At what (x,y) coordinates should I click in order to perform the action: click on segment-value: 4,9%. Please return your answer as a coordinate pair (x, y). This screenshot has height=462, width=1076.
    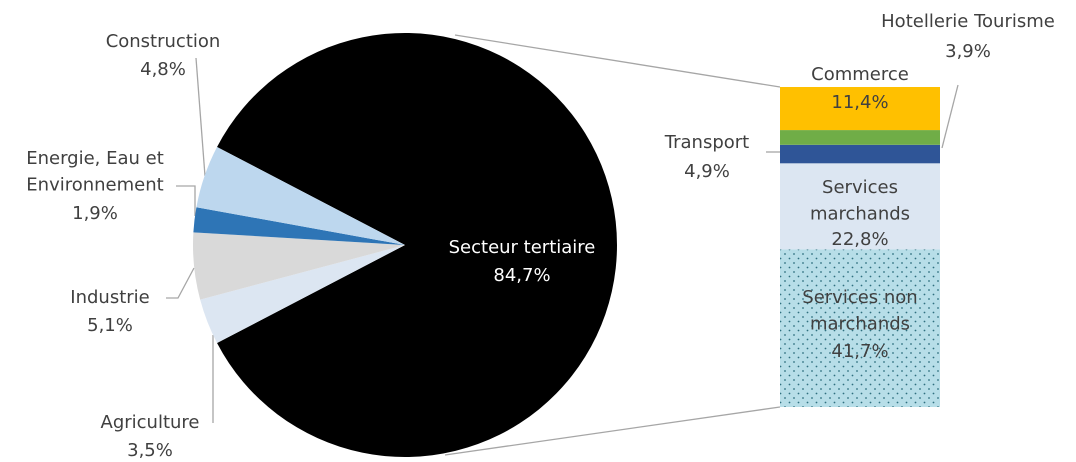
    Looking at the image, I should click on (707, 171).